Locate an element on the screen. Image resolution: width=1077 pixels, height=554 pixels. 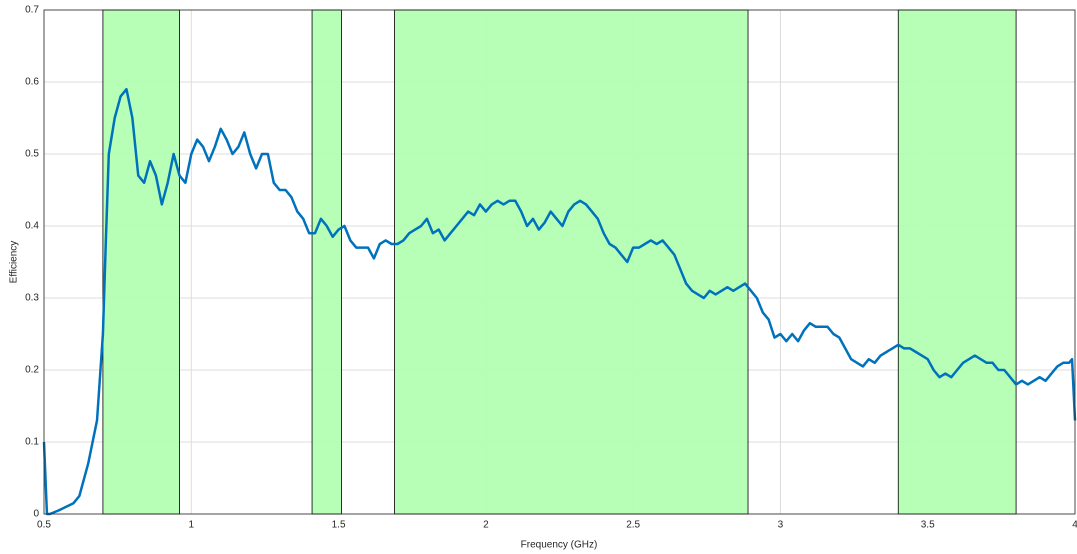
y-tick-label: 0 is located at coordinates (36, 514).